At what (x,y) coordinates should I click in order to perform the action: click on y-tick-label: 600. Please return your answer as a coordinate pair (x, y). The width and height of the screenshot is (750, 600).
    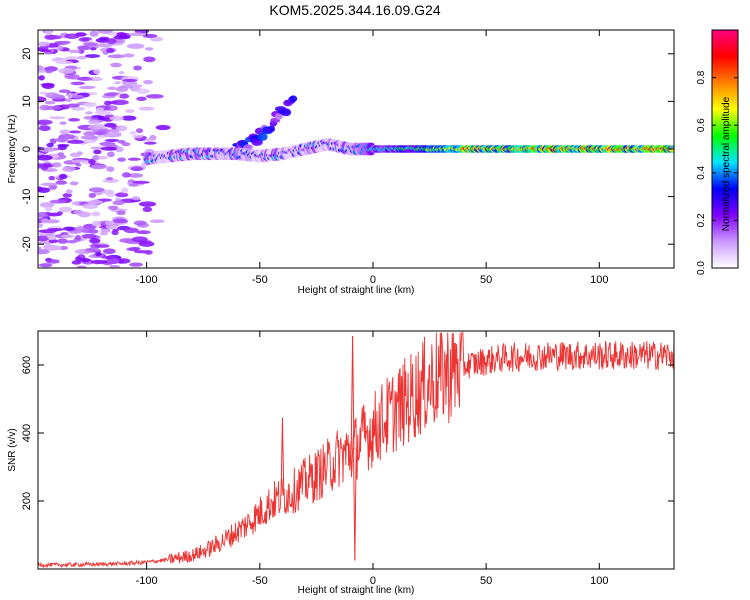
    Looking at the image, I should click on (27, 365).